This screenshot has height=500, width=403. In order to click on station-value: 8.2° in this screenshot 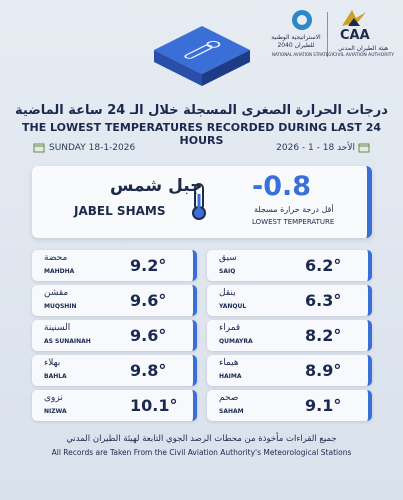, I will do `click(323, 335)`.